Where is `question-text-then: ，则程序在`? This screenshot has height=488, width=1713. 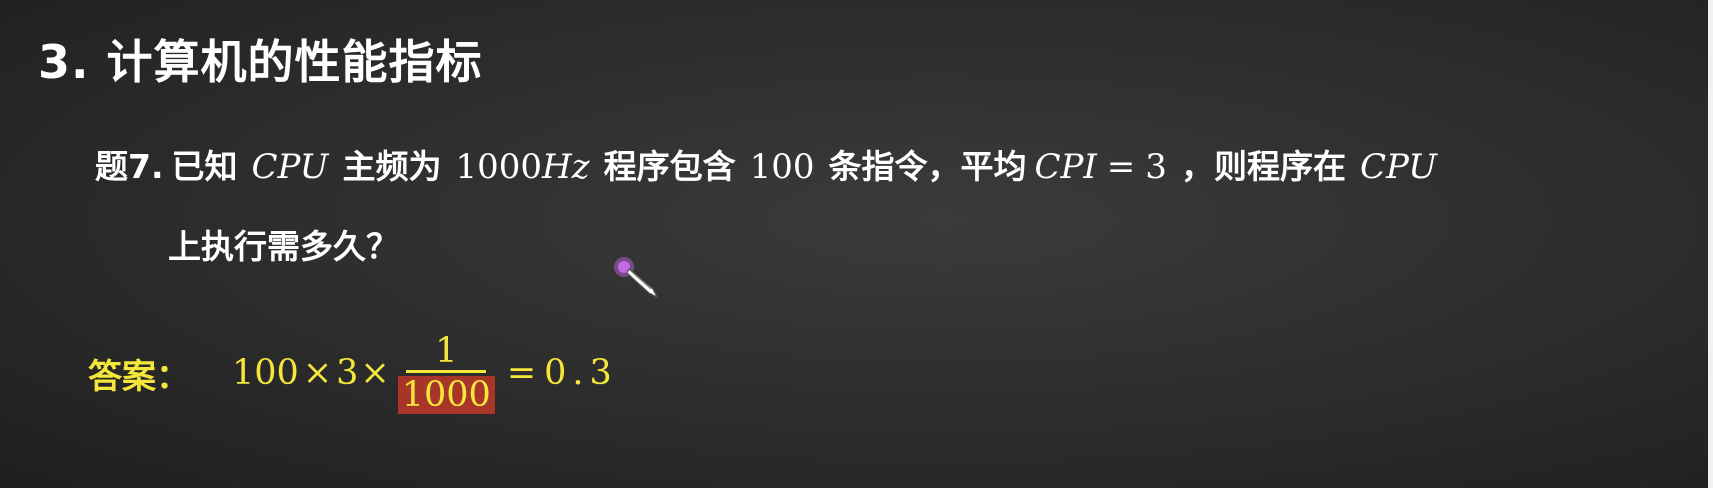 question-text-then: ，则程序在 is located at coordinates (1263, 166).